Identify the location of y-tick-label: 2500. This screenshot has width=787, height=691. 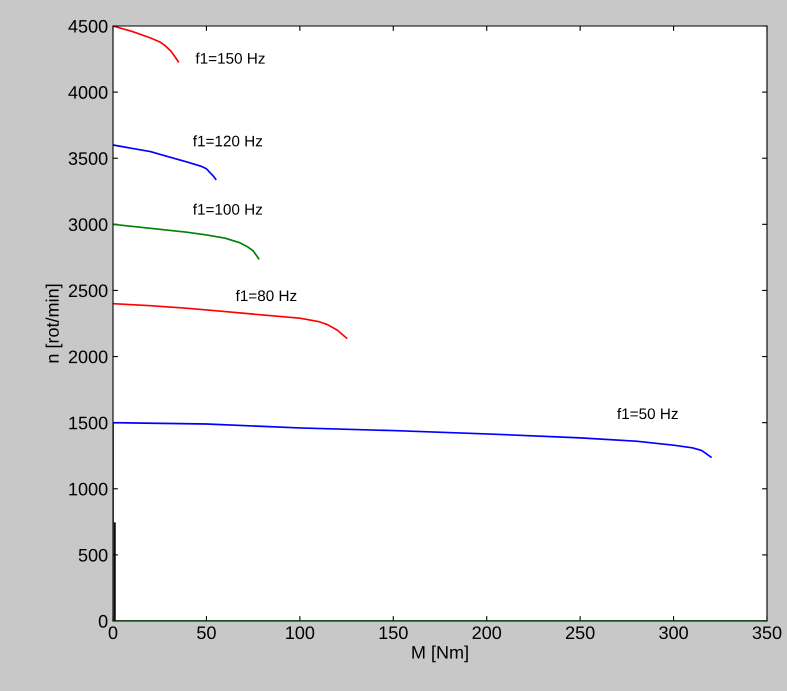
(88, 291).